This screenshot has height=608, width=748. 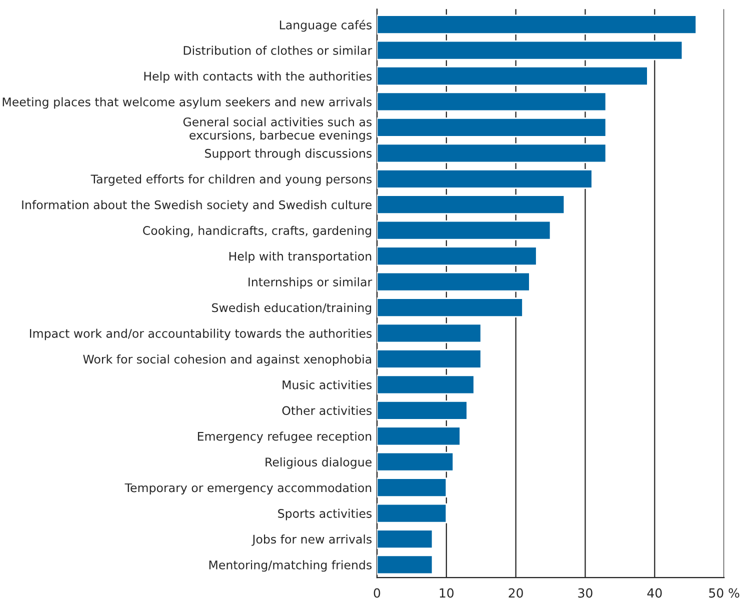 What do you see at coordinates (227, 360) in the screenshot?
I see `y-tick-label: Work for social cohesion and against xenophobia` at bounding box center [227, 360].